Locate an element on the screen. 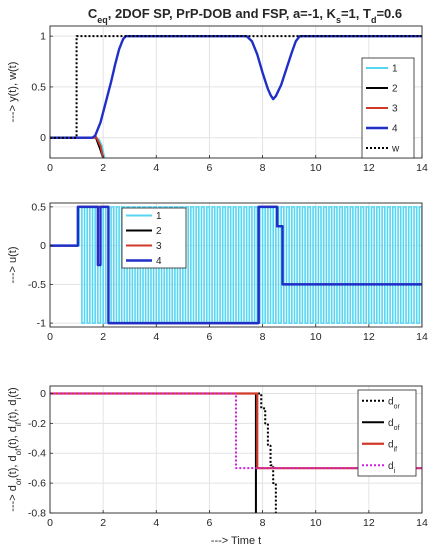 Image resolution: width=436 pixels, height=550 pixels. legend-label: dor is located at coordinates (394, 403).